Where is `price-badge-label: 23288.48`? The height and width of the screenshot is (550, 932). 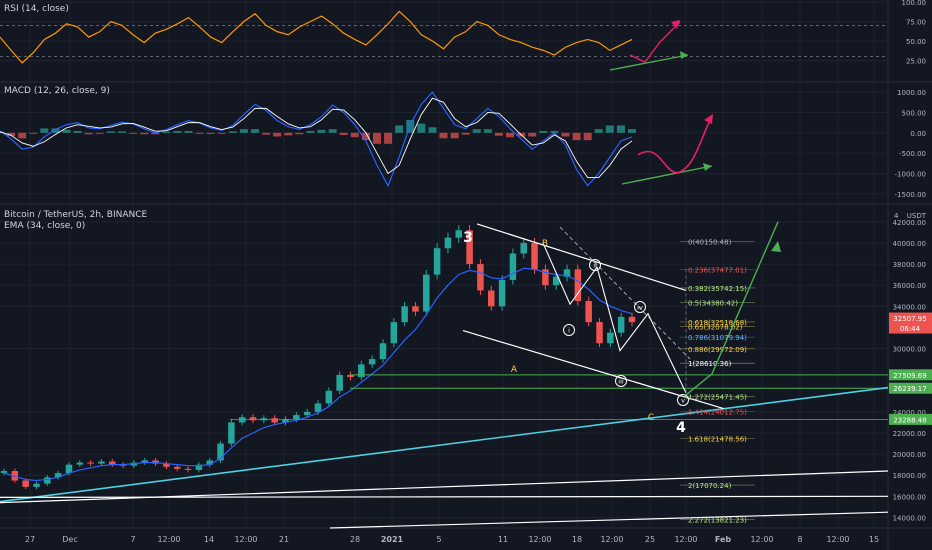 price-badge-label: 23288.48 is located at coordinates (909, 420).